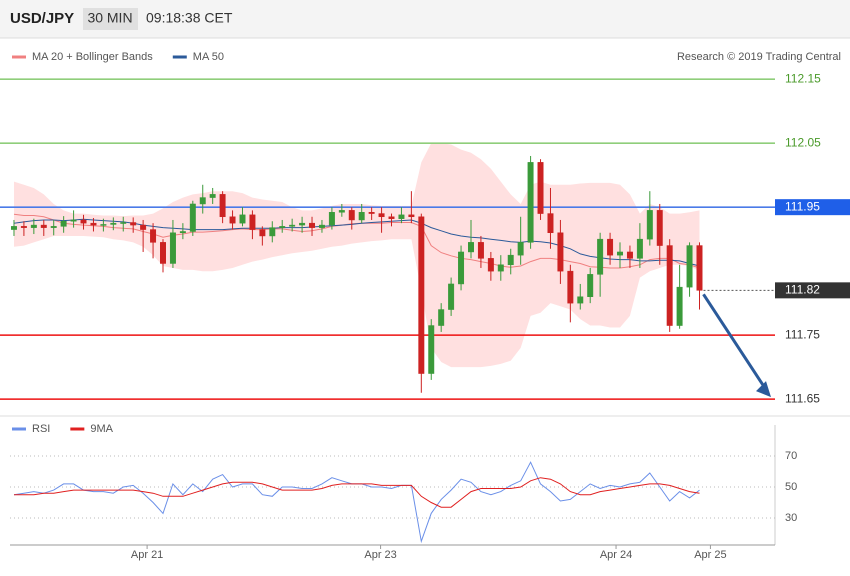 The image size is (850, 576). Describe the element at coordinates (42, 18) in the screenshot. I see `chart-title: USD/JPY` at that location.